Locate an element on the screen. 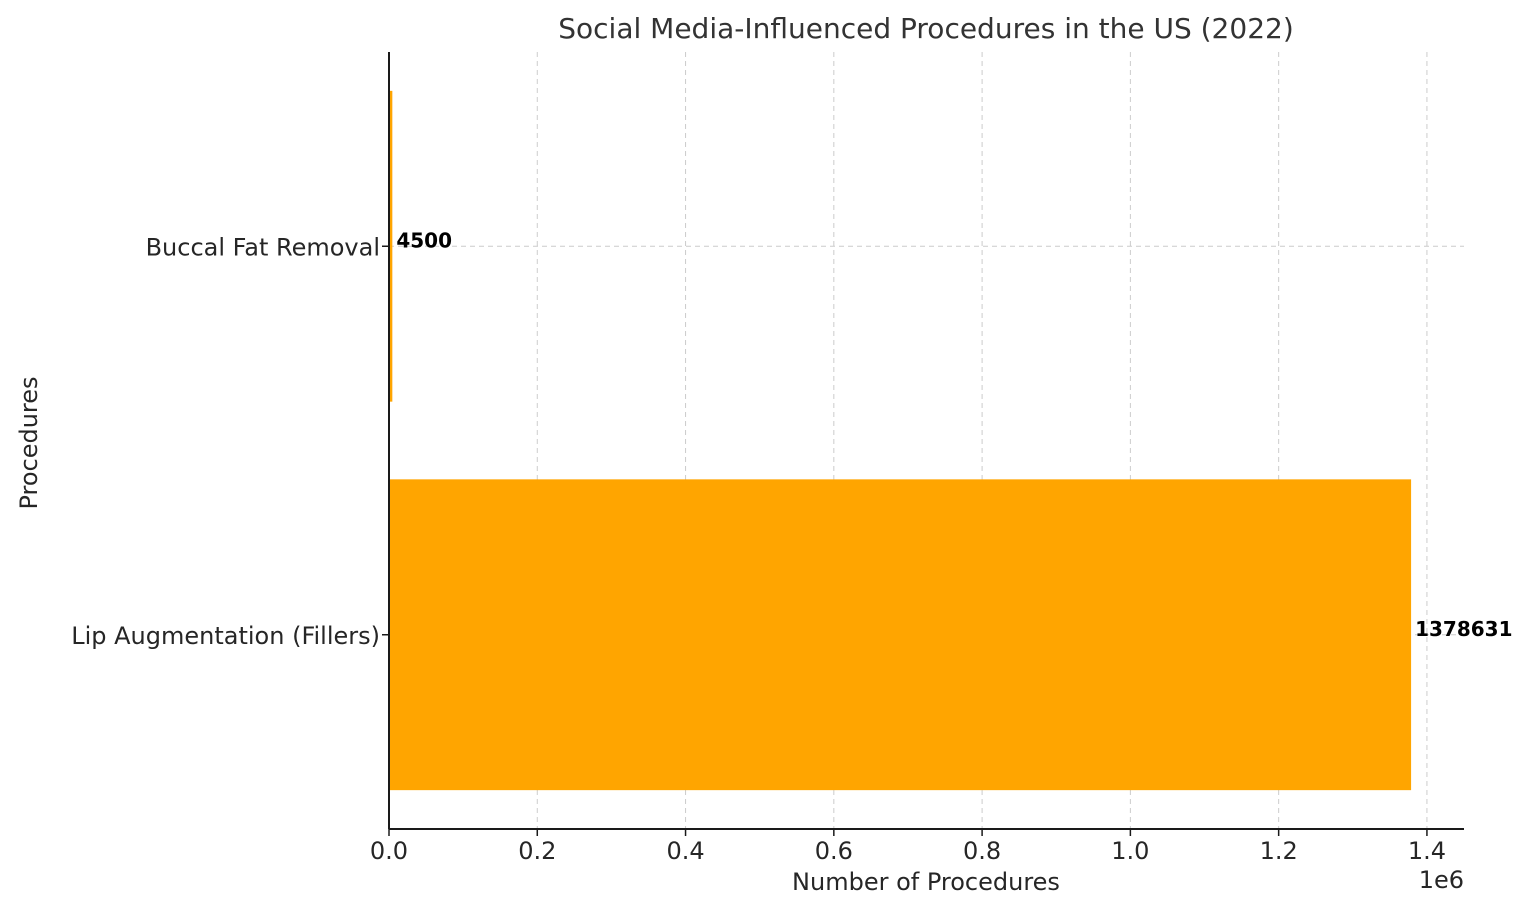  x-tick-label-3: 0.6 is located at coordinates (834, 851).